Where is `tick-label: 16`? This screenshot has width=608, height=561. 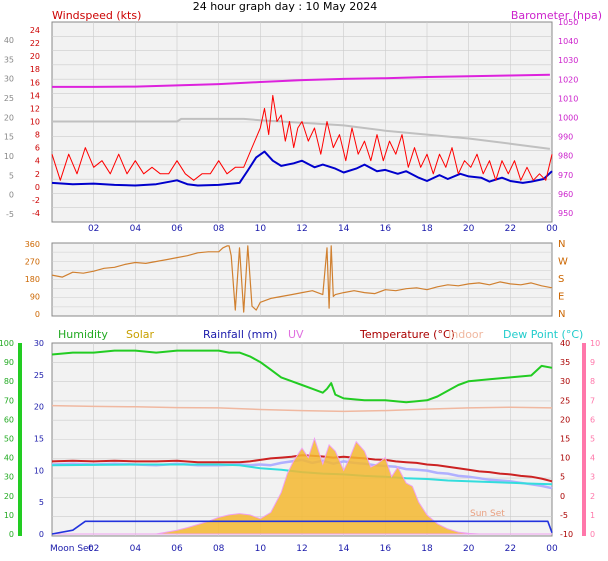 tick-label: 16 is located at coordinates (35, 82).